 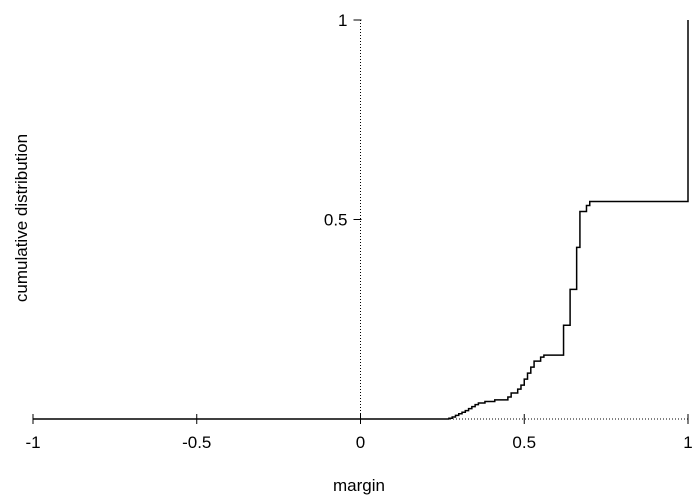 What do you see at coordinates (21, 218) in the screenshot?
I see `y-axis-title: cumulative distribution` at bounding box center [21, 218].